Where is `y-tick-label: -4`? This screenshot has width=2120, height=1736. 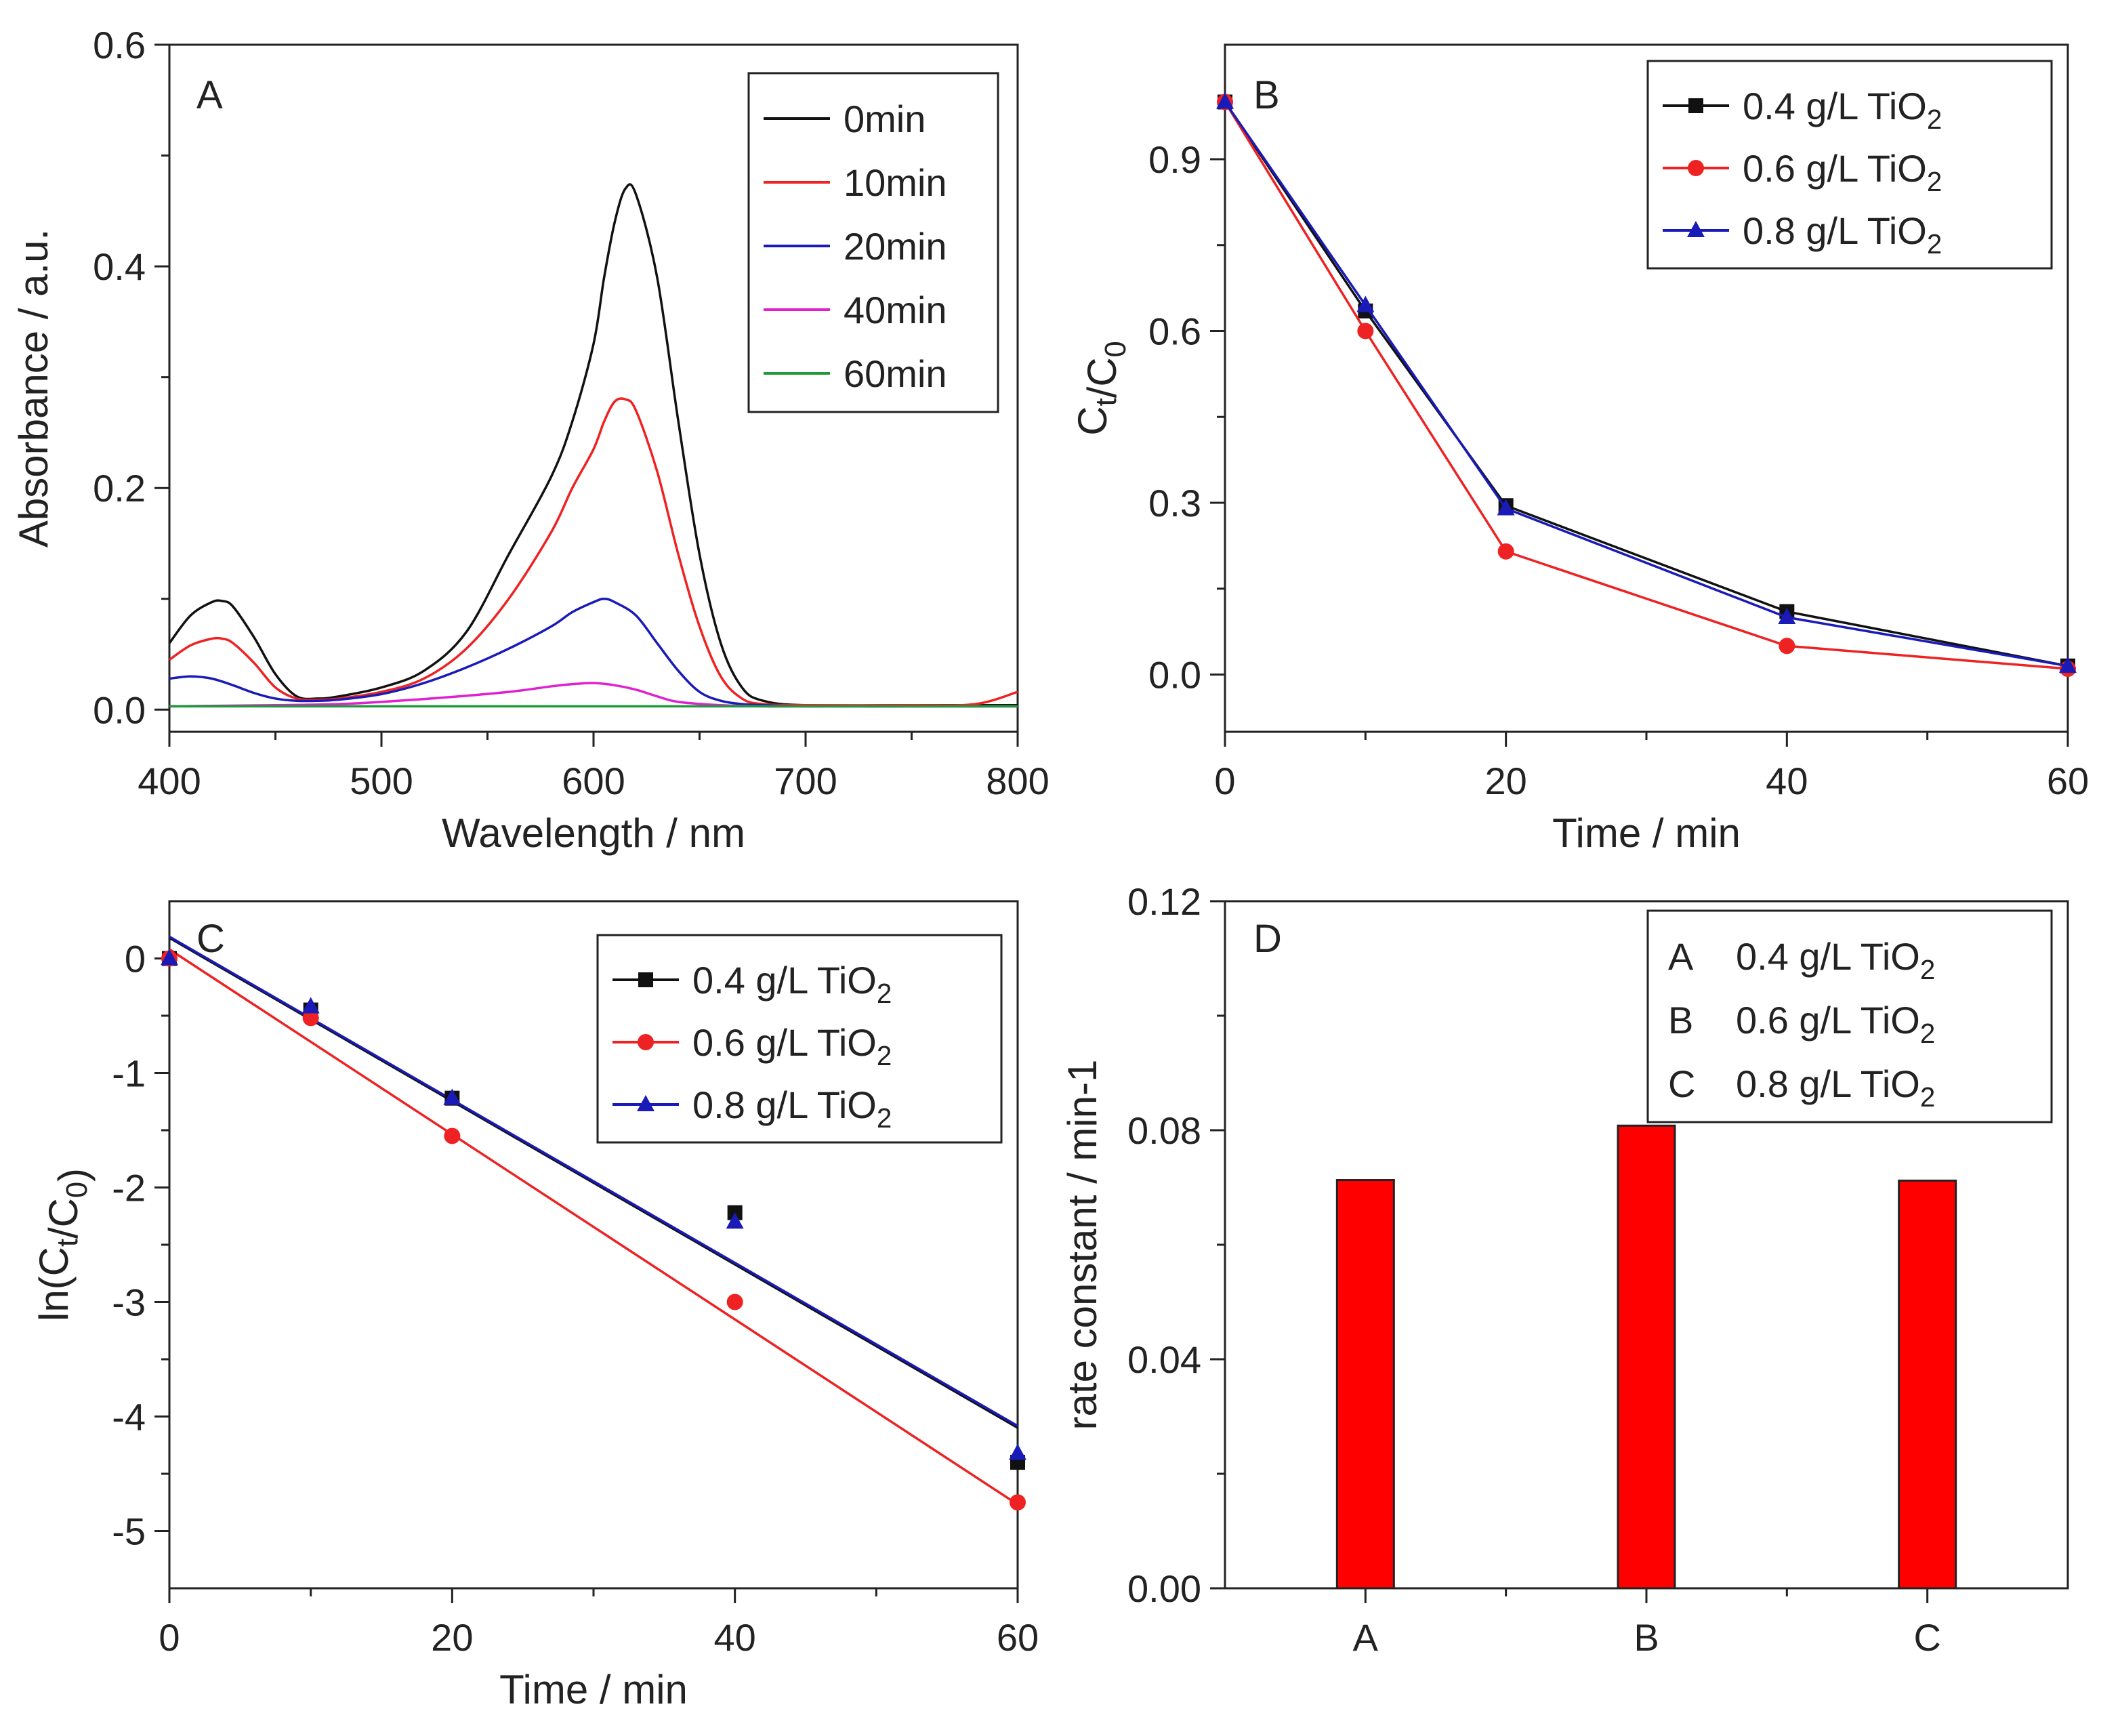
y-tick-label: -4 is located at coordinates (129, 1417).